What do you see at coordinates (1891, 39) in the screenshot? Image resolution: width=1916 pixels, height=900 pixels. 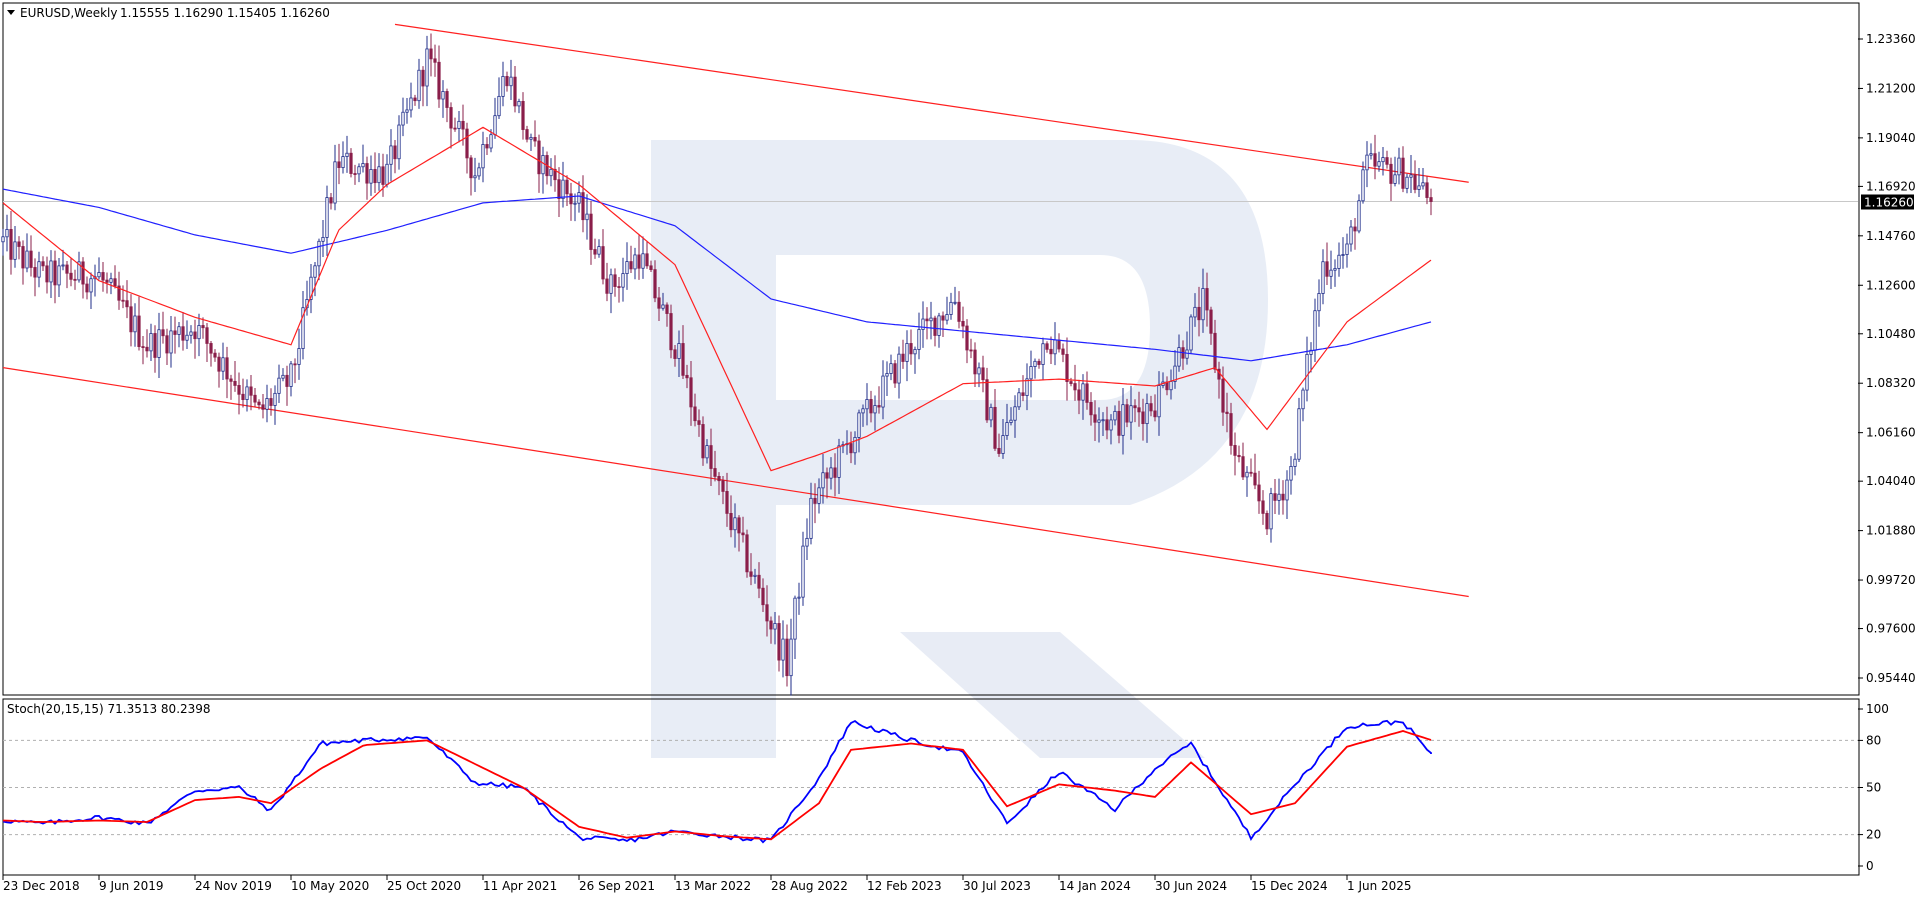 I see `price-tick-label: 1.23360` at bounding box center [1891, 39].